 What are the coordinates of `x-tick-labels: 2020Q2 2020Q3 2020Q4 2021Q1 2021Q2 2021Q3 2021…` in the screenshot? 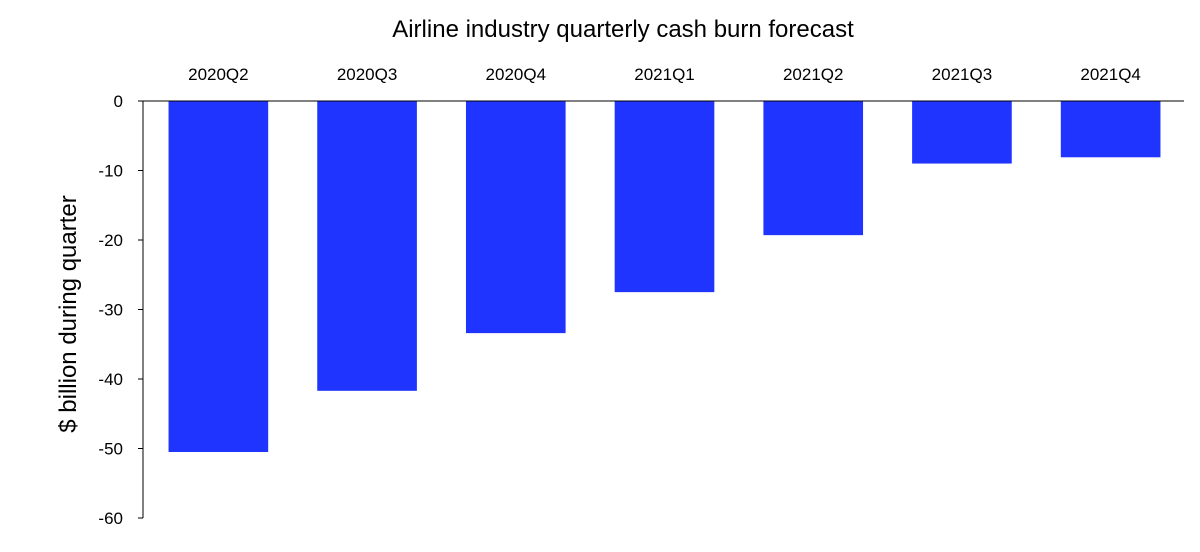 It's located at (664, 74).